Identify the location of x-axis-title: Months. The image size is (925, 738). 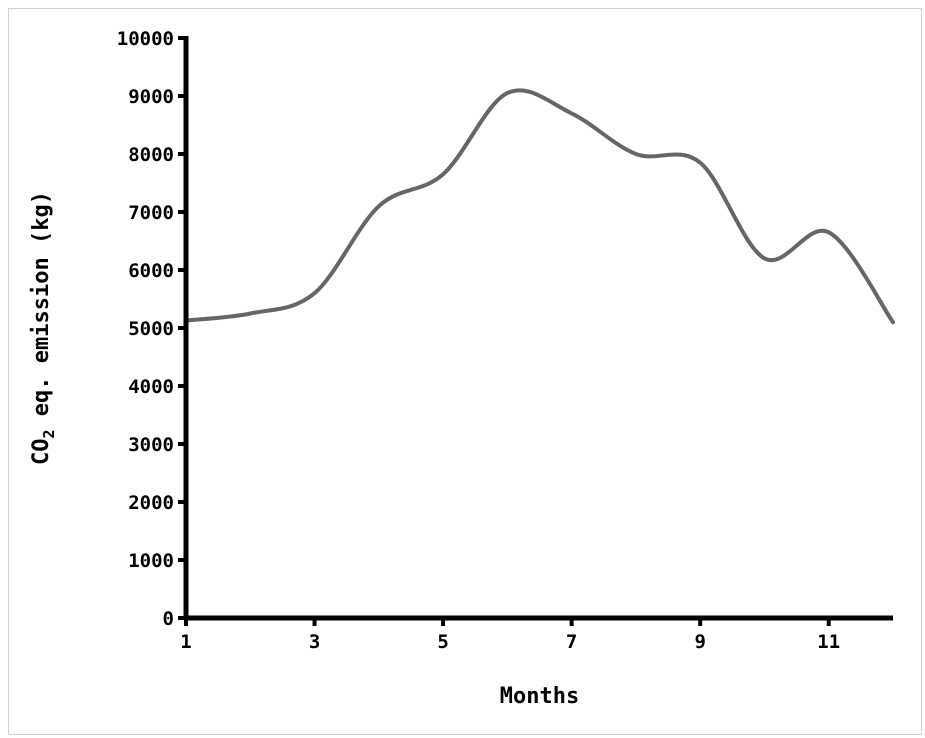
(539, 696).